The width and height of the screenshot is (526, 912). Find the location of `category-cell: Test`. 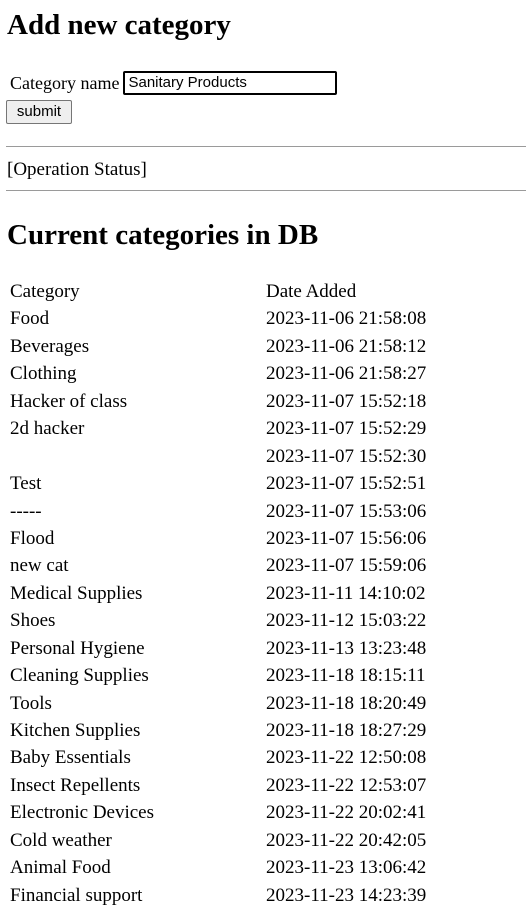

category-cell: Test is located at coordinates (26, 484).